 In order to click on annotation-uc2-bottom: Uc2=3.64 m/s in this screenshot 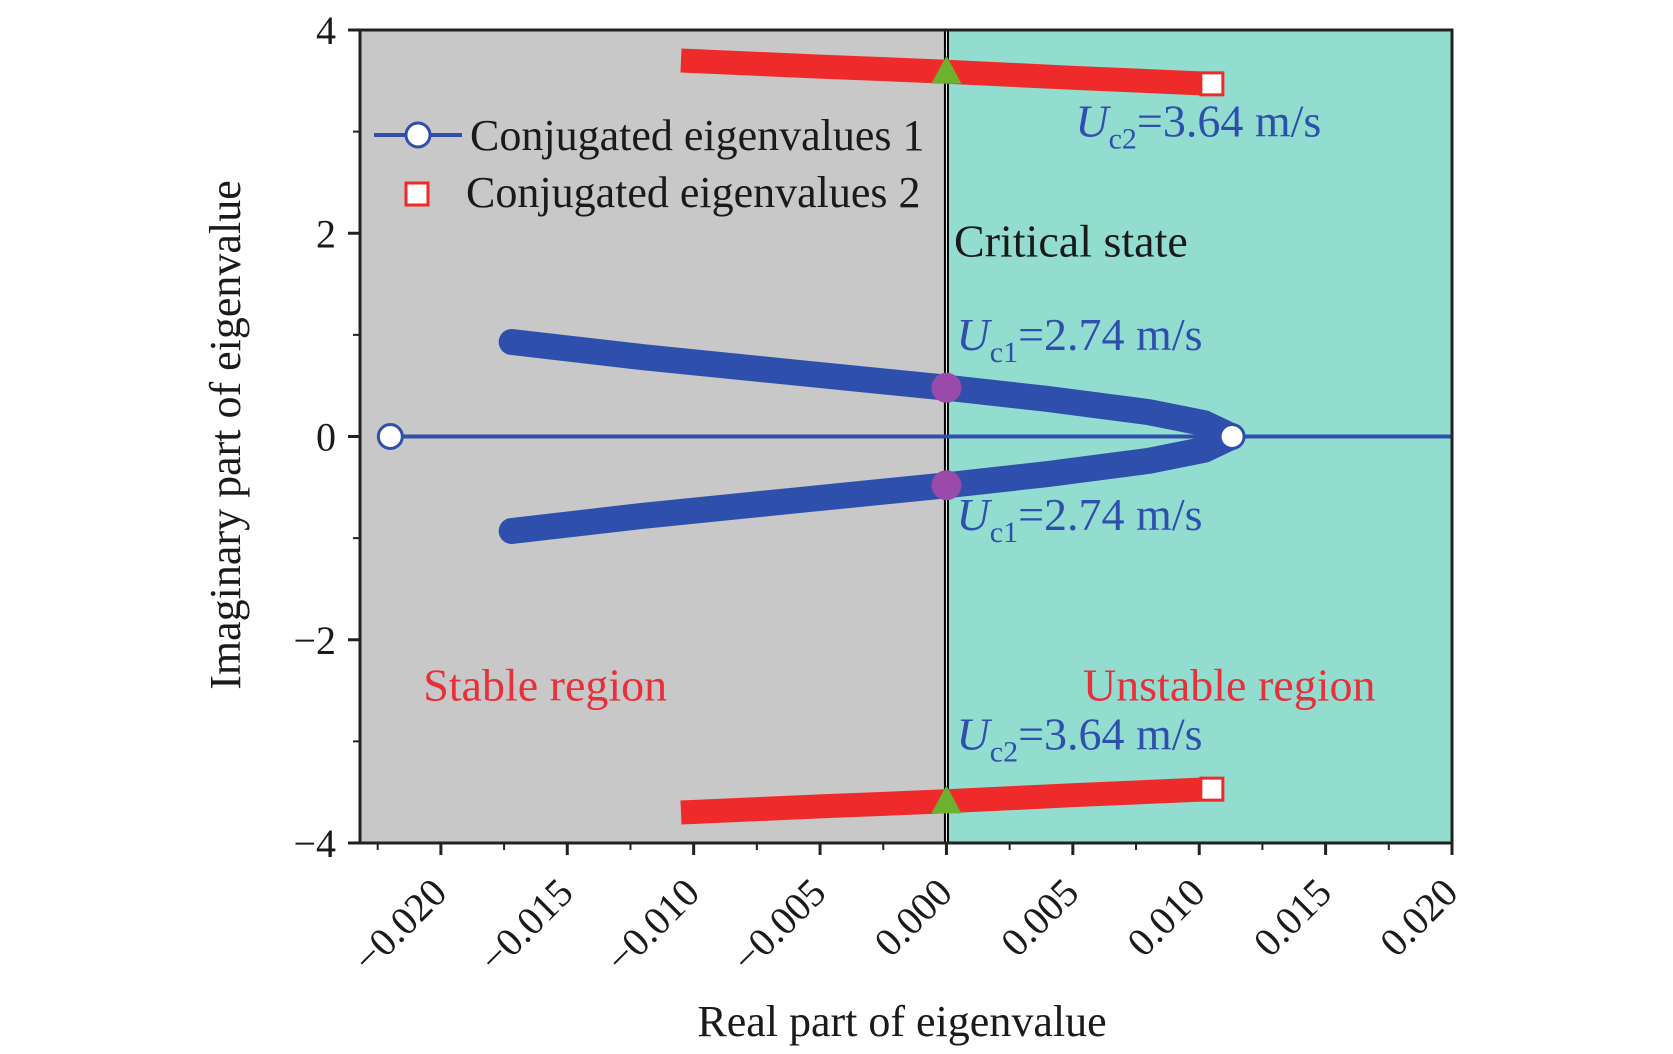, I will do `click(1080, 739)`.